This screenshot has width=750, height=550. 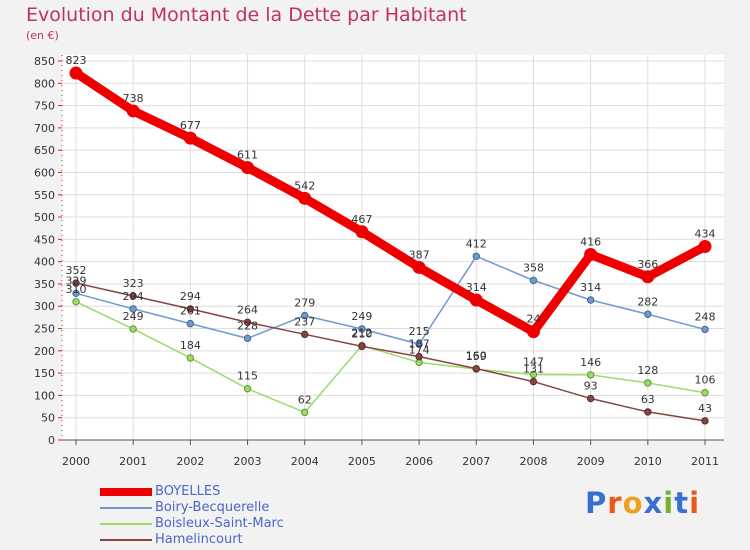 I want to click on data-label-boiry-becquerelle: 215, so click(x=419, y=331).